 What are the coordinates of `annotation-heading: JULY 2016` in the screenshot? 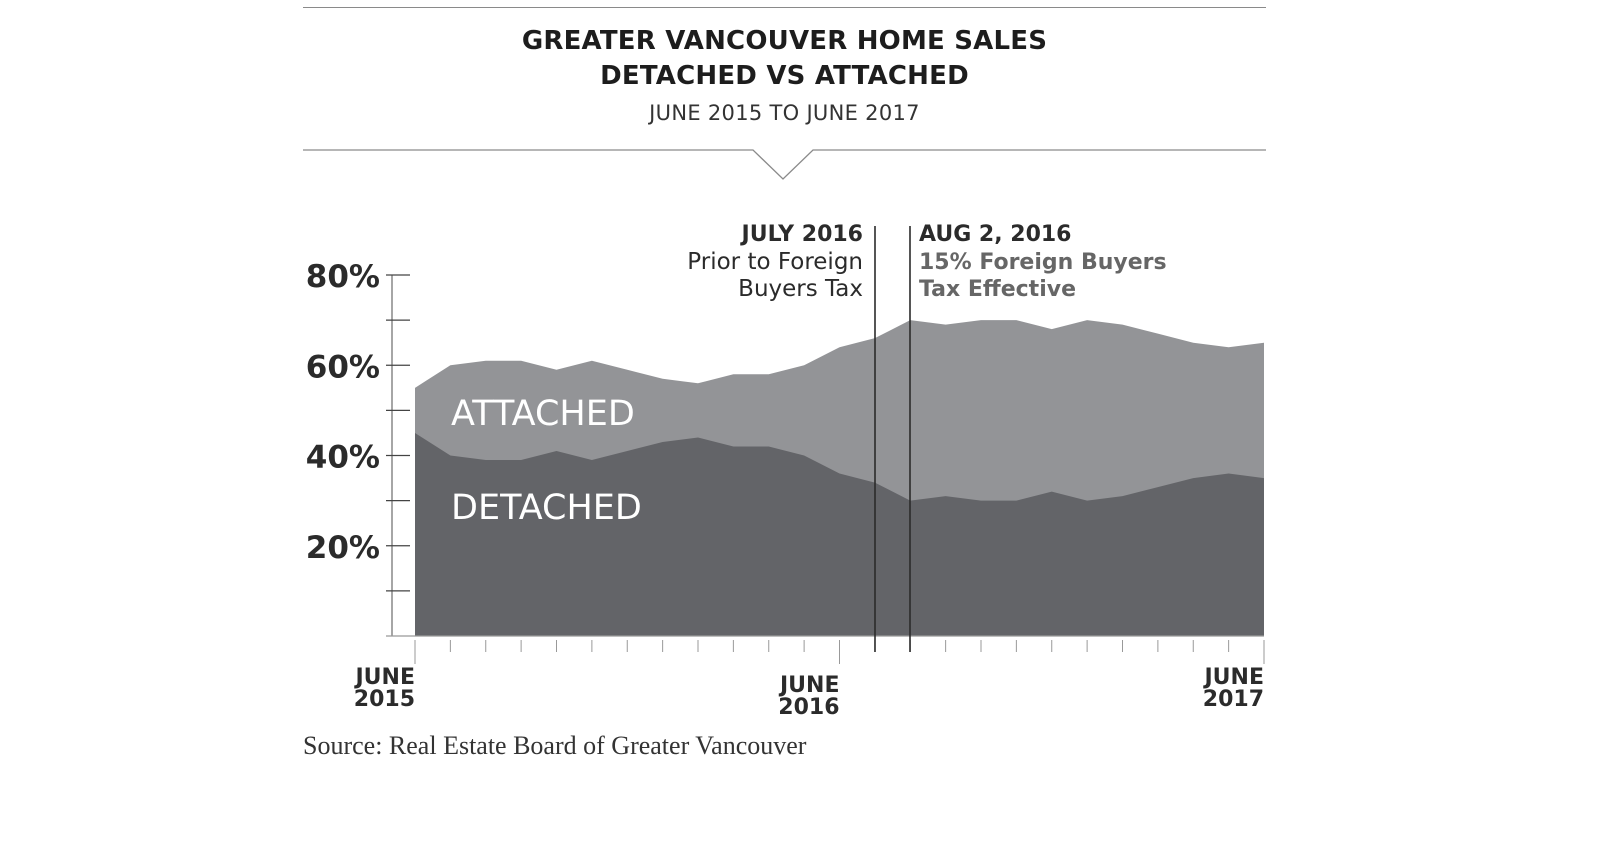 It's located at (801, 234).